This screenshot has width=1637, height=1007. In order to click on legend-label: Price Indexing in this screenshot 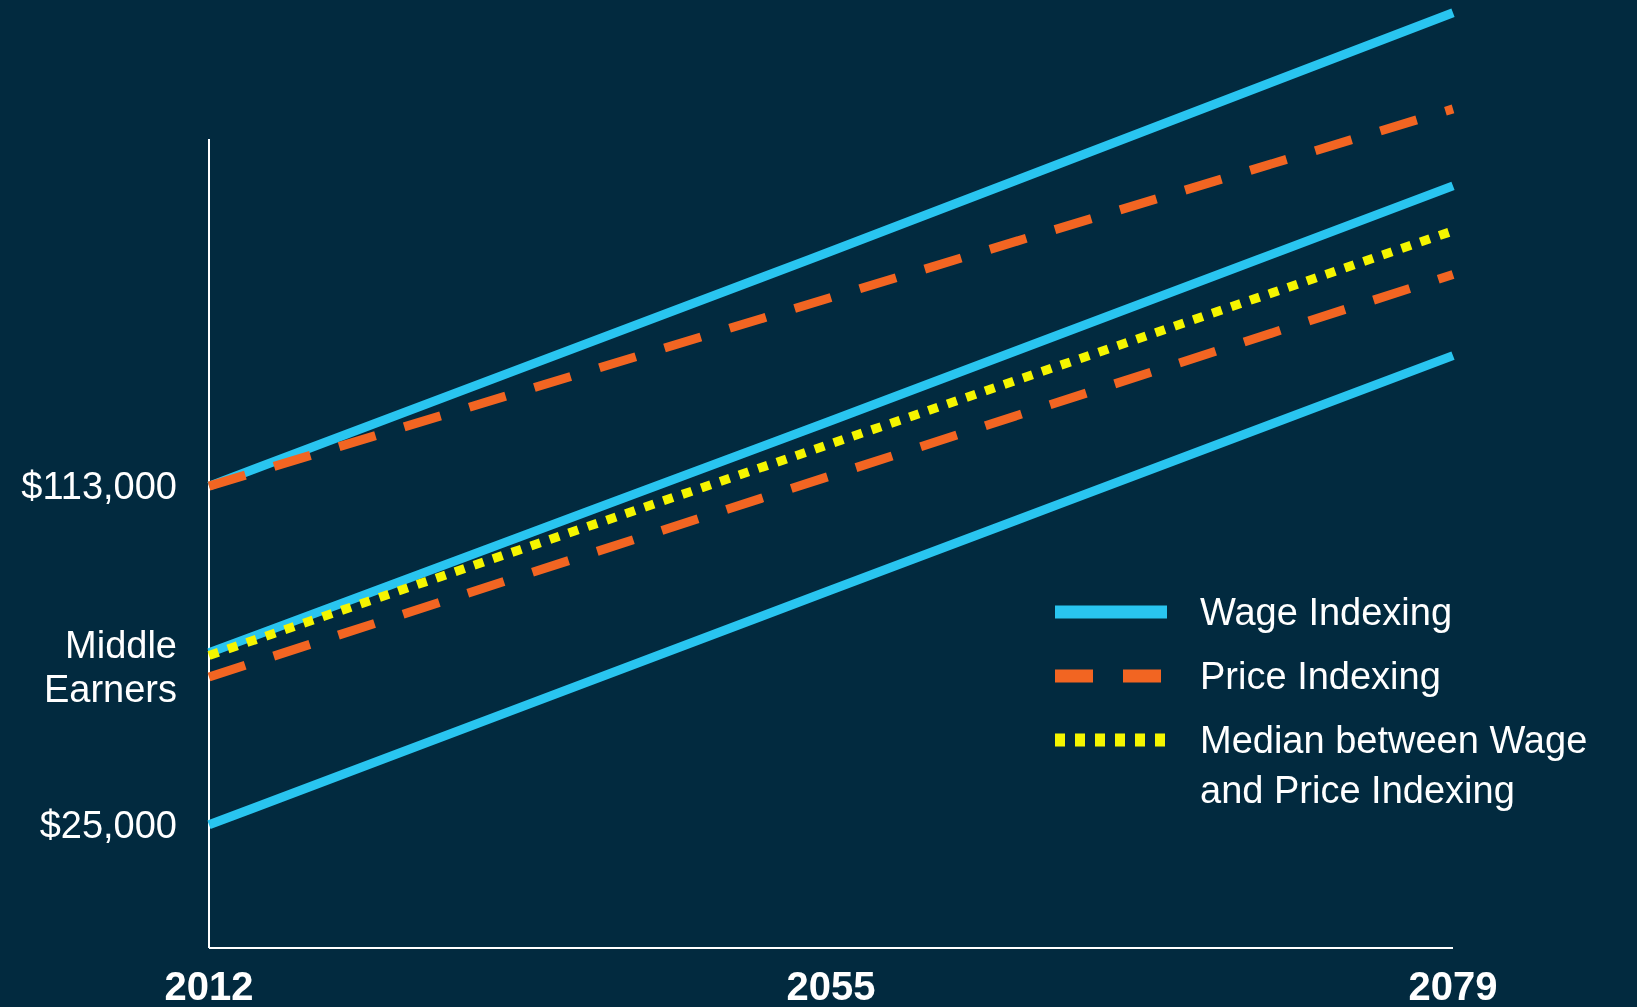, I will do `click(1320, 676)`.